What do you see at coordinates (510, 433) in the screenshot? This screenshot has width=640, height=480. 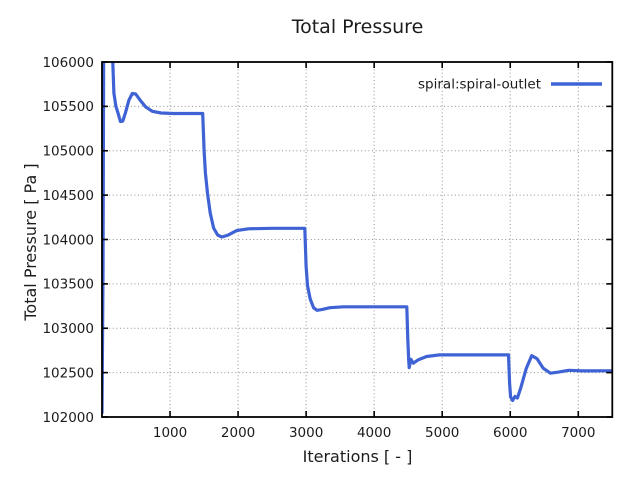 I see `x-tick-label: 6000` at bounding box center [510, 433].